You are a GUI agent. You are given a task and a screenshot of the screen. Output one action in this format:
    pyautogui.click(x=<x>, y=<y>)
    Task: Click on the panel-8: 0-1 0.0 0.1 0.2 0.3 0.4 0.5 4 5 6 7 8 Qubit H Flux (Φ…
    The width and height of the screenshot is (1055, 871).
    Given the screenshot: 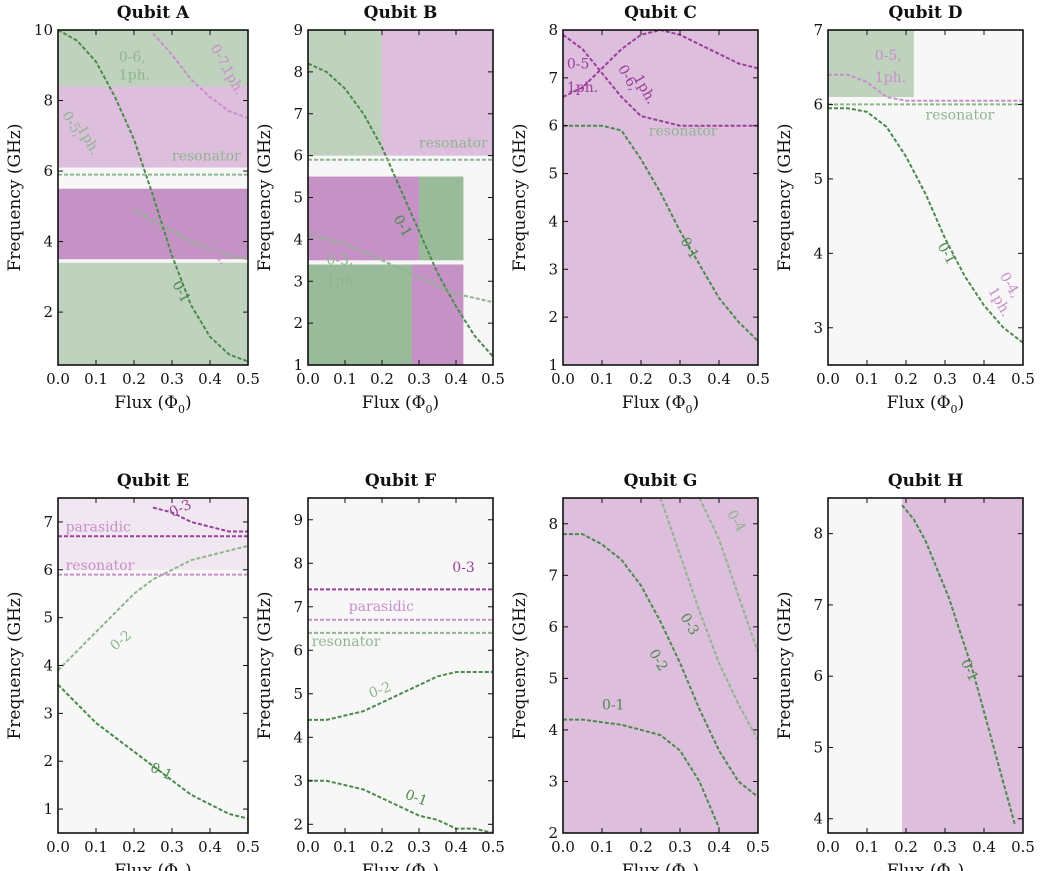 What is the action you would take?
    pyautogui.click(x=905, y=671)
    